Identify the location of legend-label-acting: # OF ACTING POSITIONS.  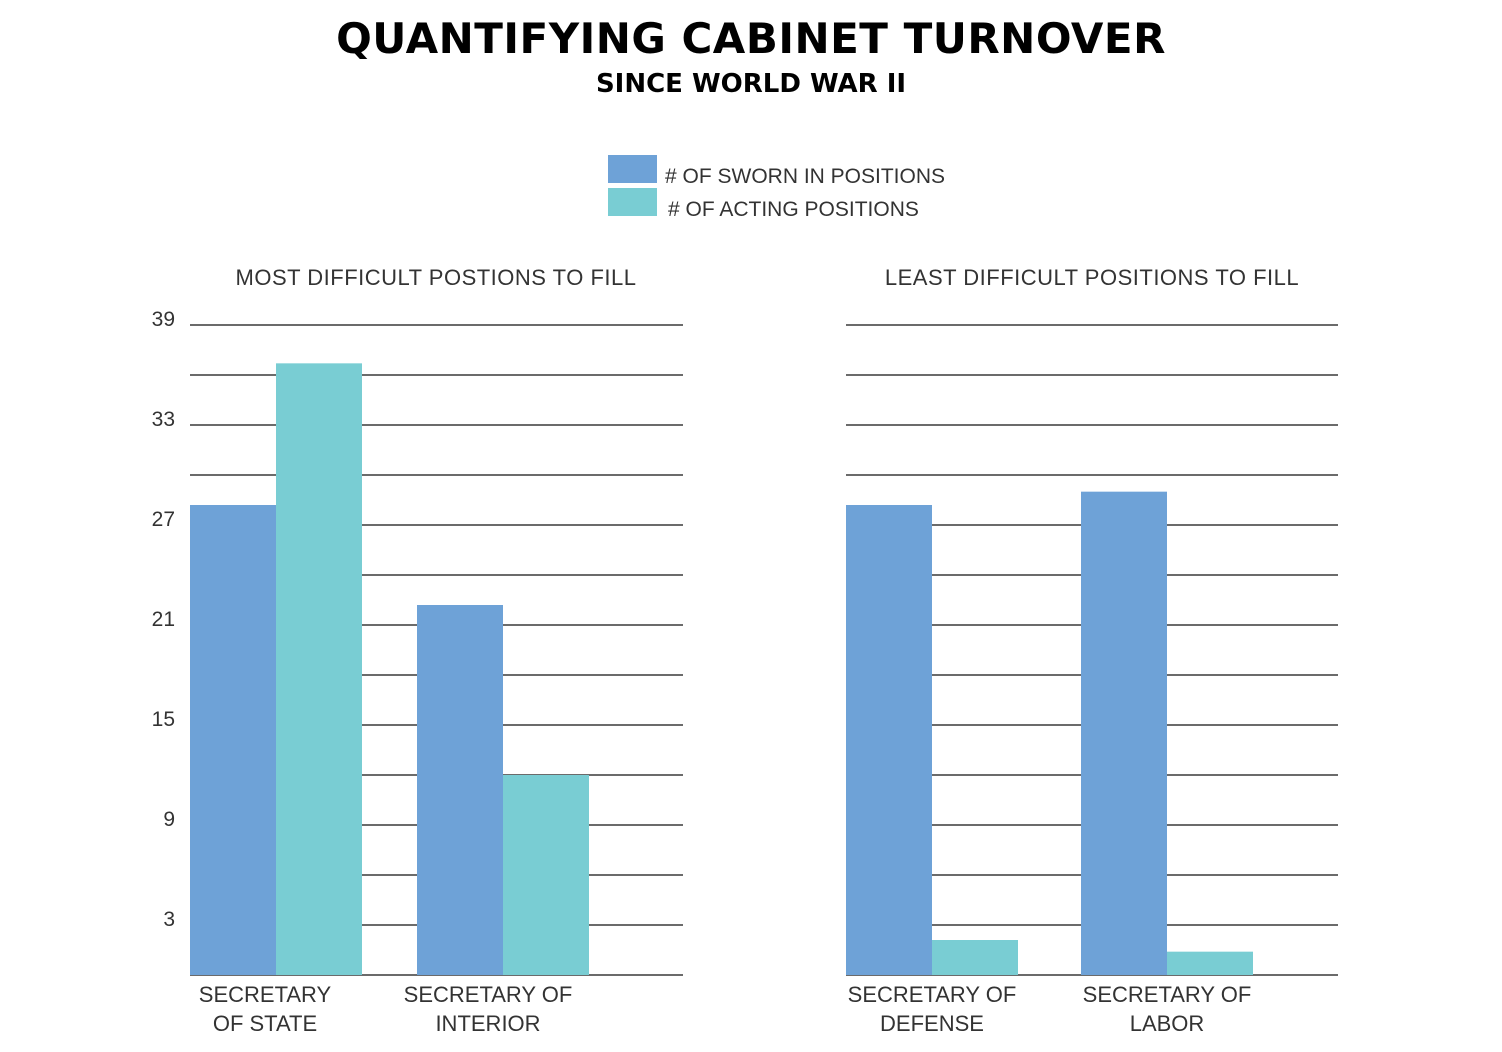
(793, 209).